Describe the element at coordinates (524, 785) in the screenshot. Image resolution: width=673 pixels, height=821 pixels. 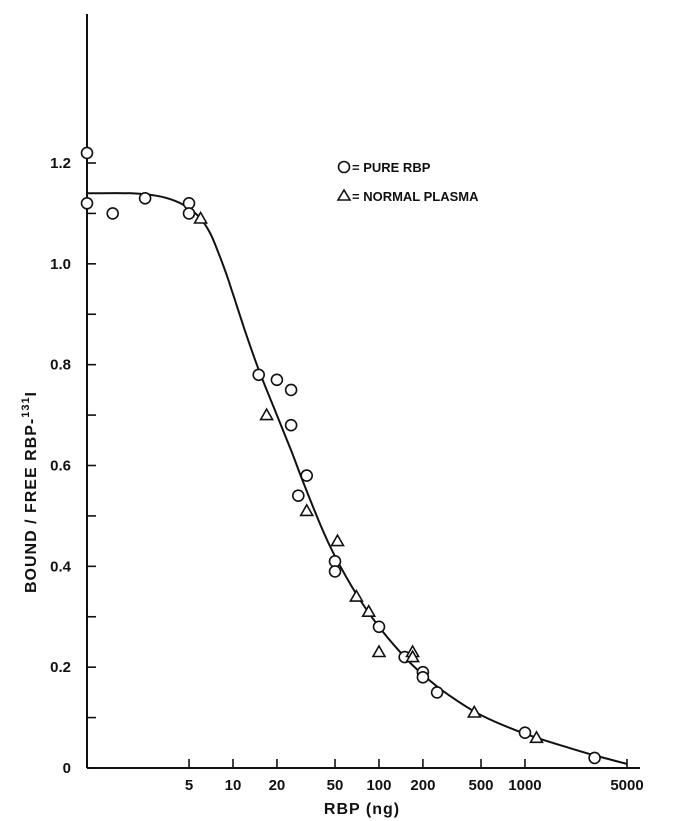
I see `x-tick-label-7: 1000` at that location.